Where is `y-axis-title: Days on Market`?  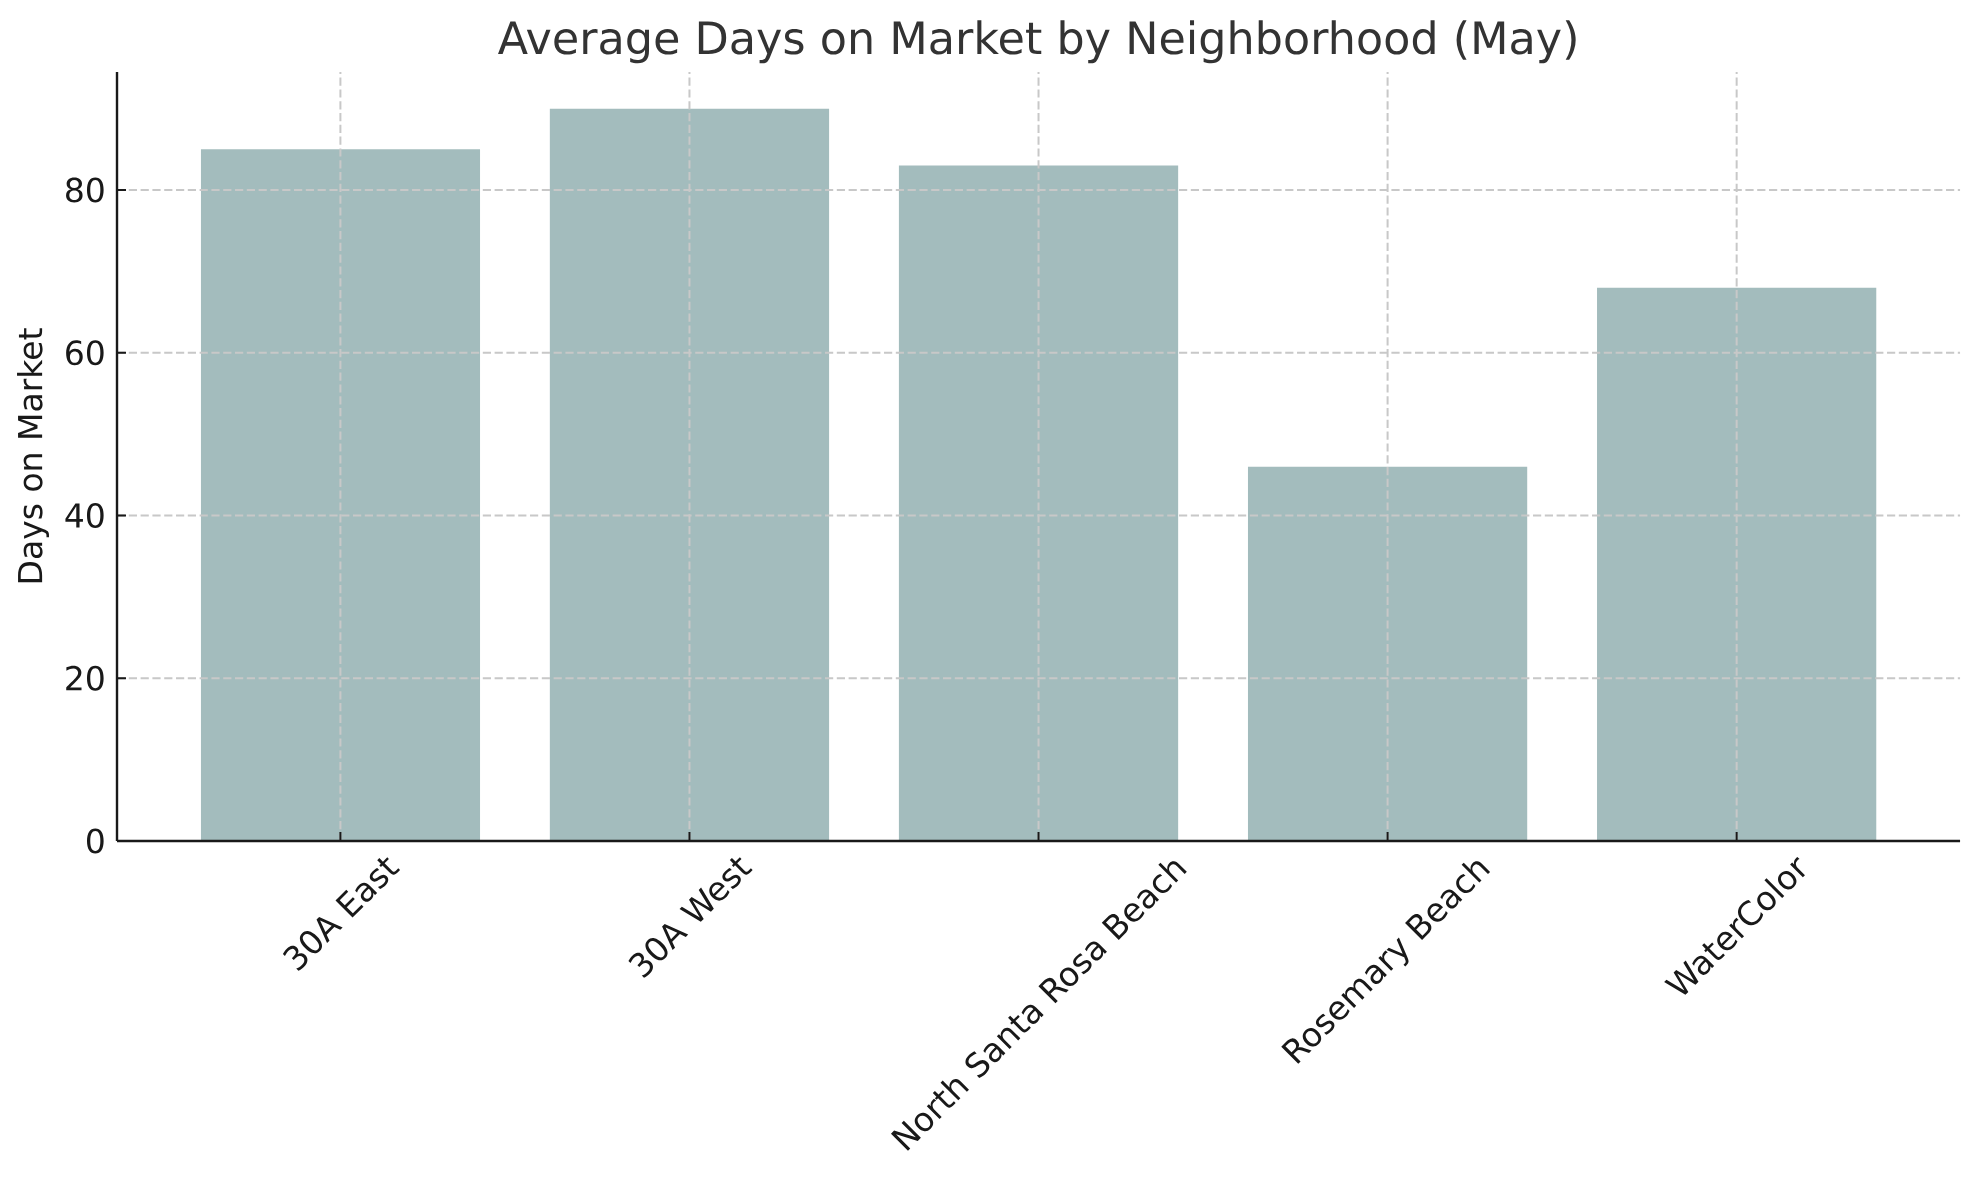
y-axis-title: Days on Market is located at coordinates (33, 455).